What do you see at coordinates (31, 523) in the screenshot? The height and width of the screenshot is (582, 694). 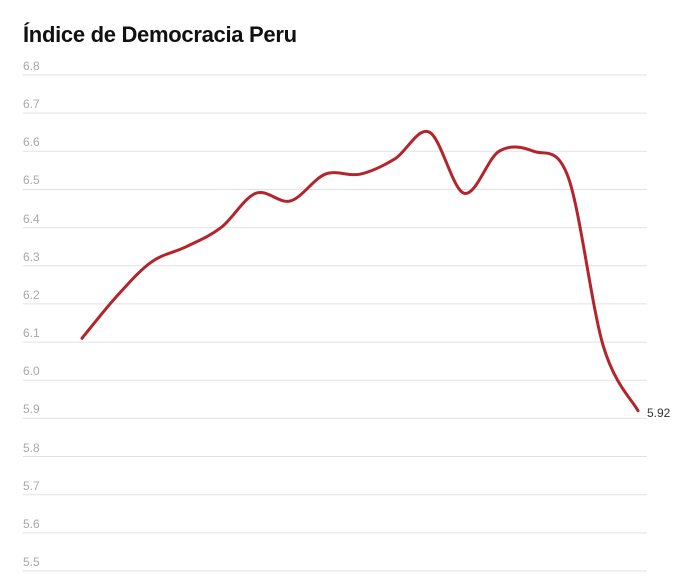 I see `y-tick-label: 5.6` at bounding box center [31, 523].